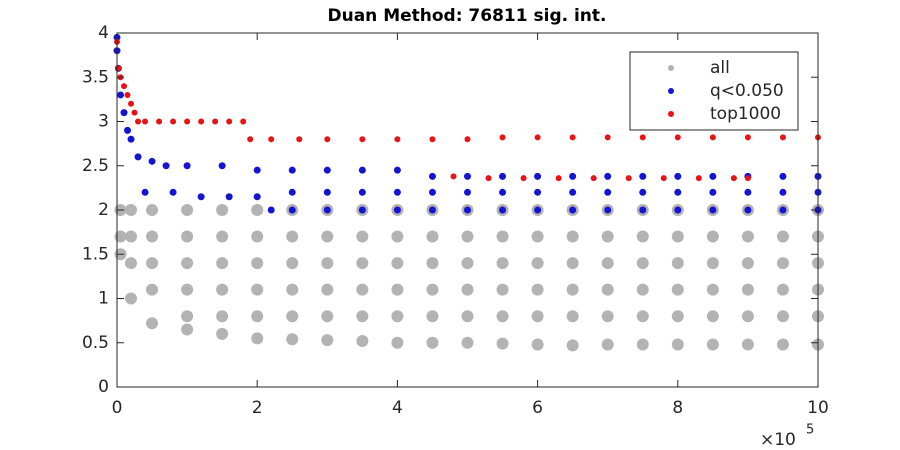 This screenshot has height=450, width=900. I want to click on x-exponent: 5, so click(810, 430).